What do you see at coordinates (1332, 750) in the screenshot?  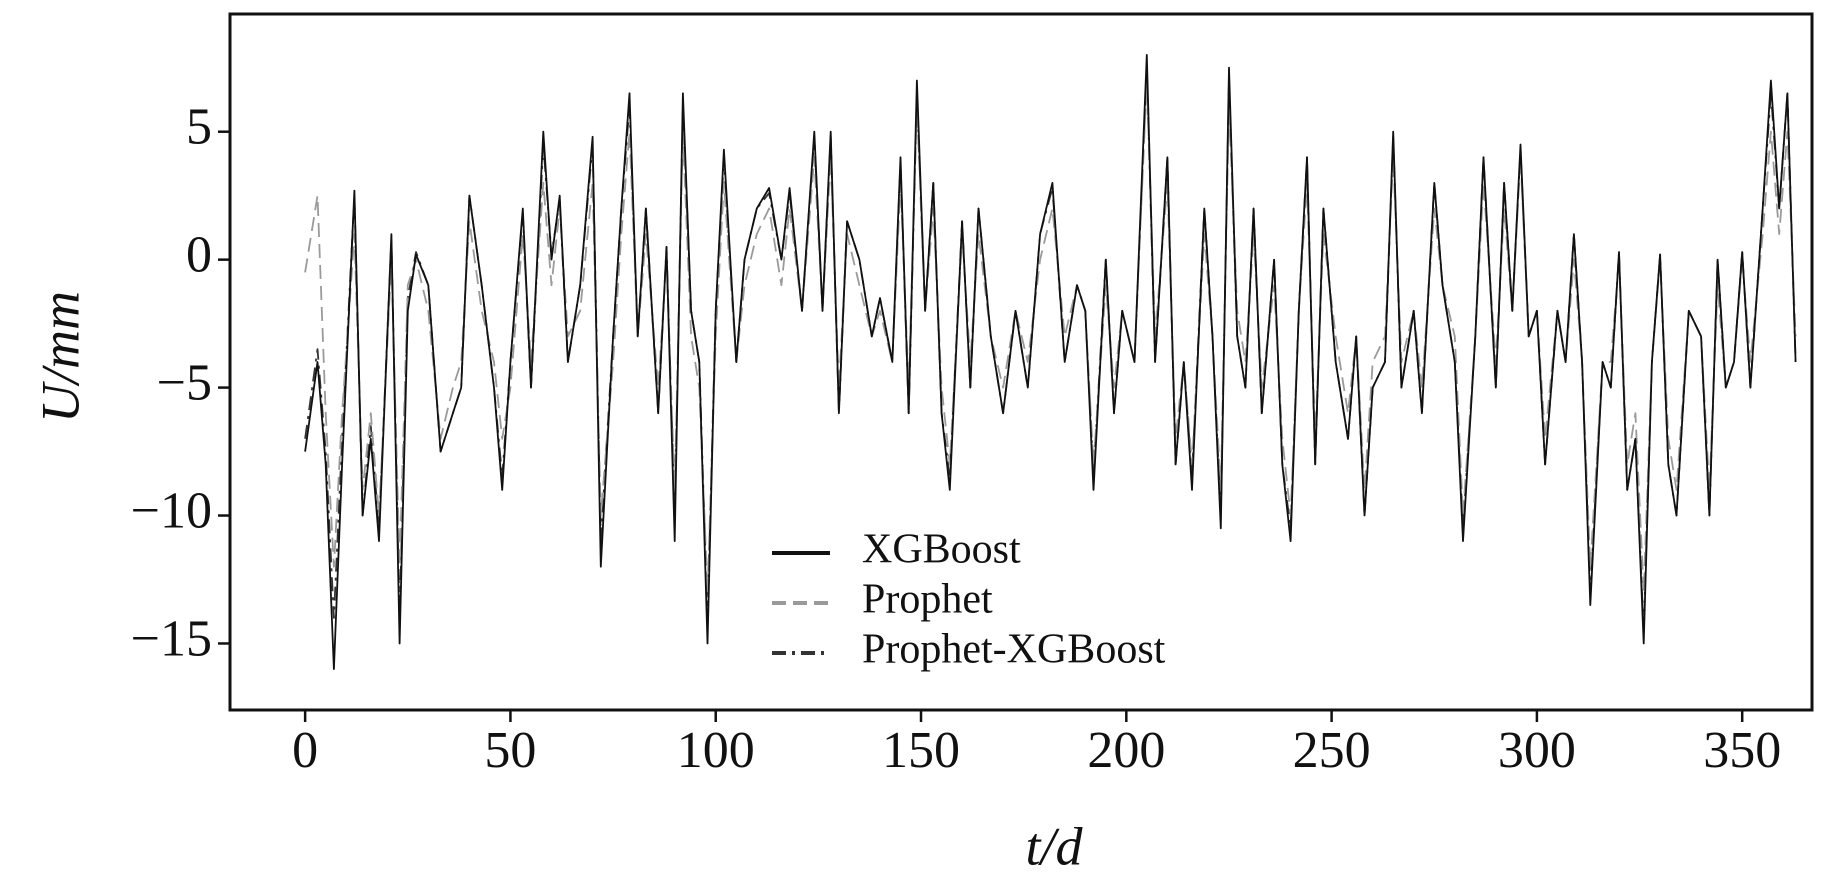 I see `x-tick-label: 250` at bounding box center [1332, 750].